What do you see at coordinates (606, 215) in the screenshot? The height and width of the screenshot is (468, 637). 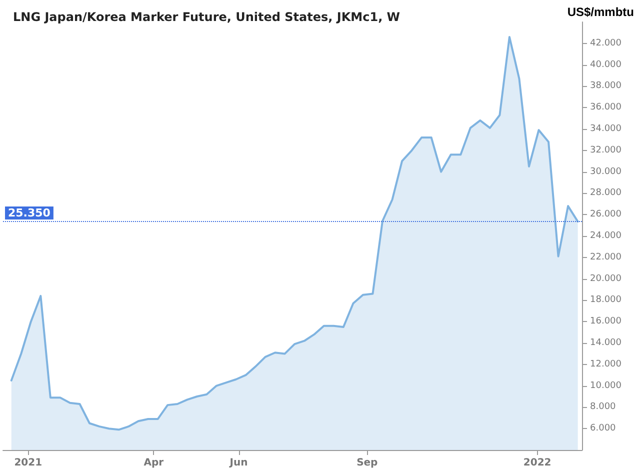 I see `y-tick-label: 26.000` at bounding box center [606, 215].